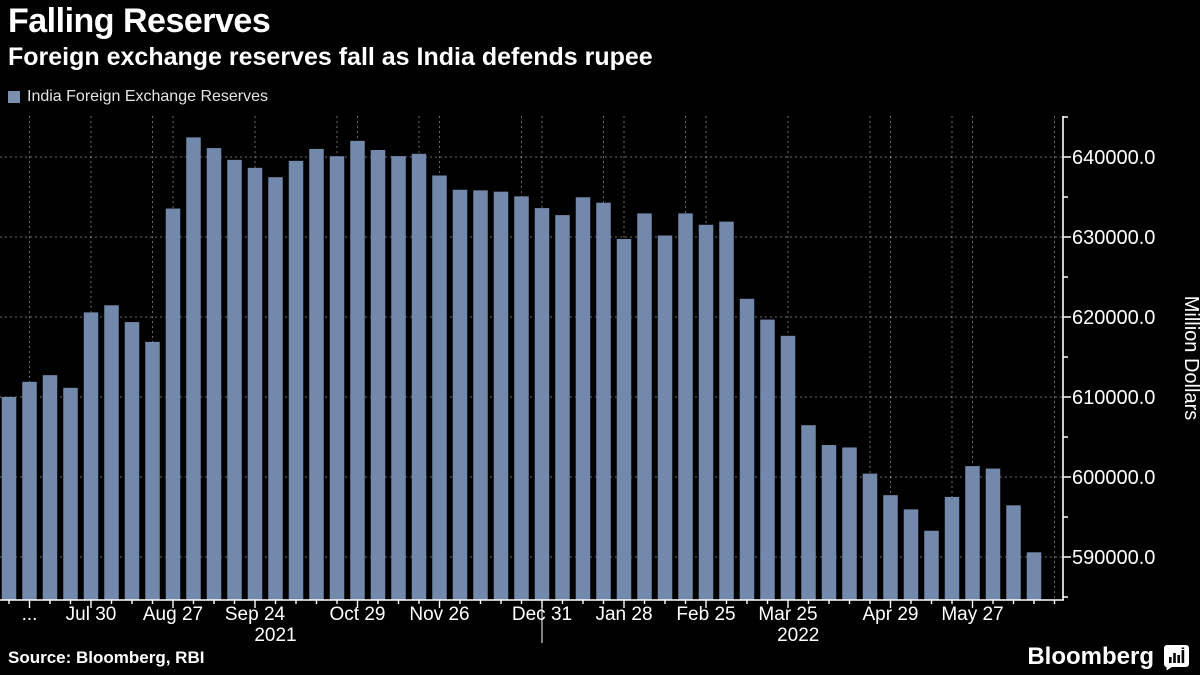 The width and height of the screenshot is (1200, 675). What do you see at coordinates (972, 614) in the screenshot?
I see `svg-text: May 27` at bounding box center [972, 614].